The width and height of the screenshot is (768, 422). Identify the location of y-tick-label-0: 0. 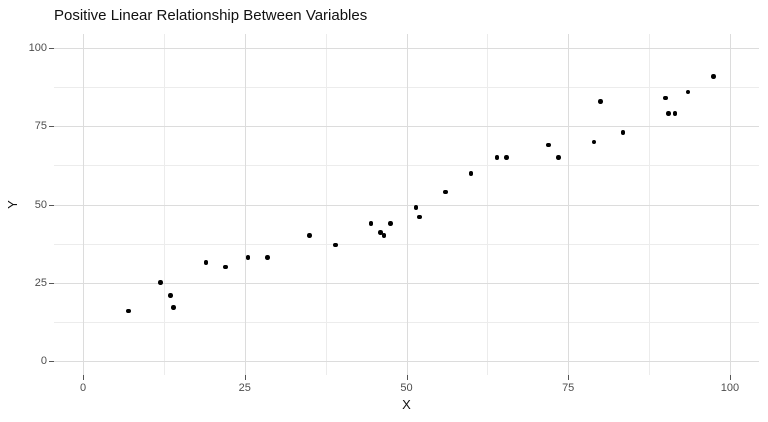
(43, 360).